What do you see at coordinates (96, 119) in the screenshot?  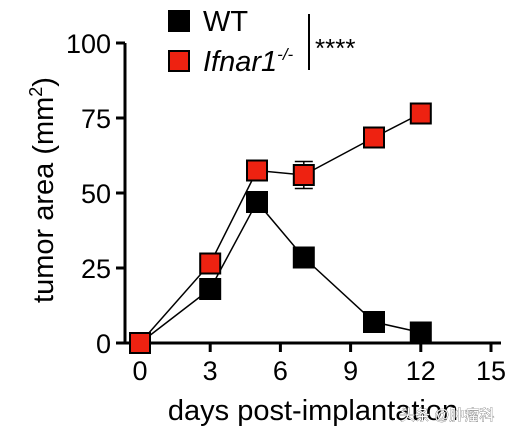 I see `y-tick-label: 75` at bounding box center [96, 119].